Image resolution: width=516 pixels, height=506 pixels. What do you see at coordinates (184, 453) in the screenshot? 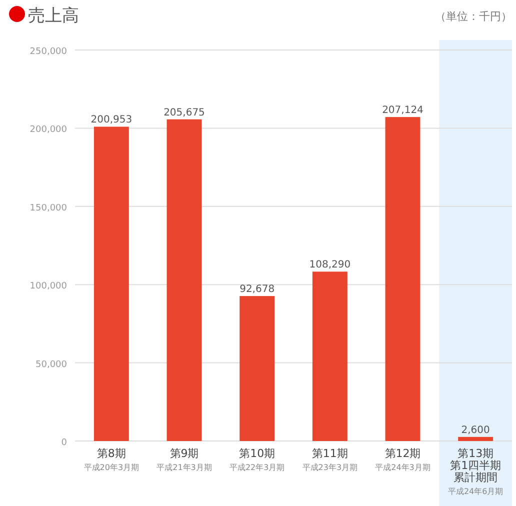
I see `x-tick-label: 第9期` at bounding box center [184, 453].